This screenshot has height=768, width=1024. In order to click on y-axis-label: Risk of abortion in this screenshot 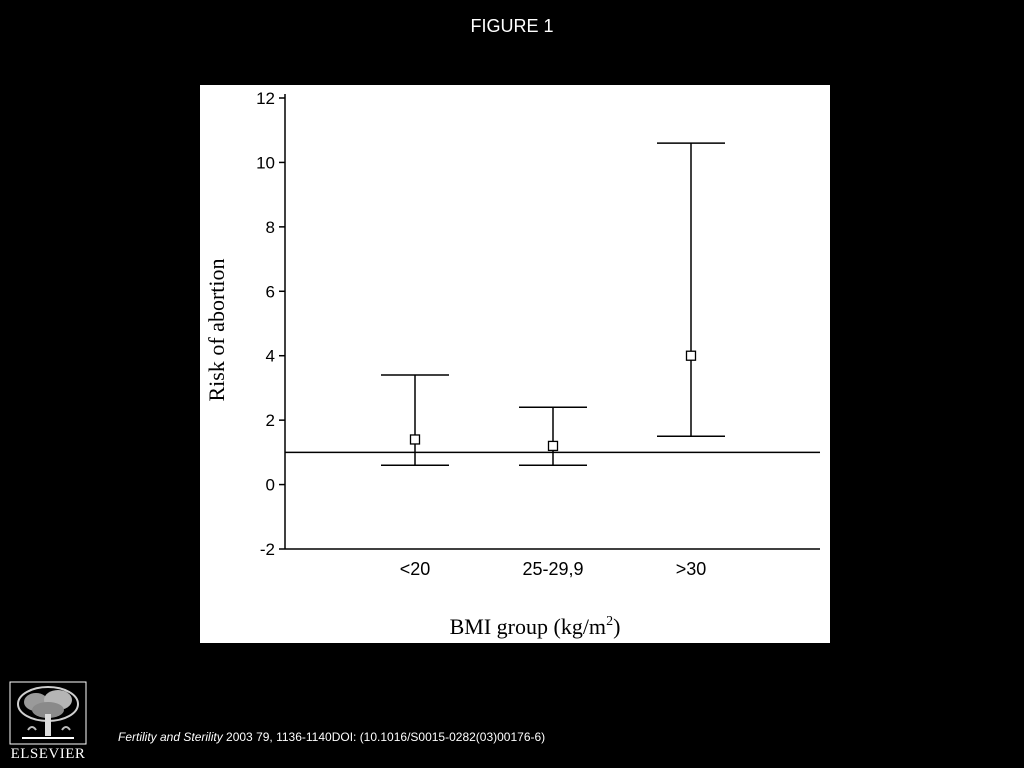, I will do `click(216, 330)`.